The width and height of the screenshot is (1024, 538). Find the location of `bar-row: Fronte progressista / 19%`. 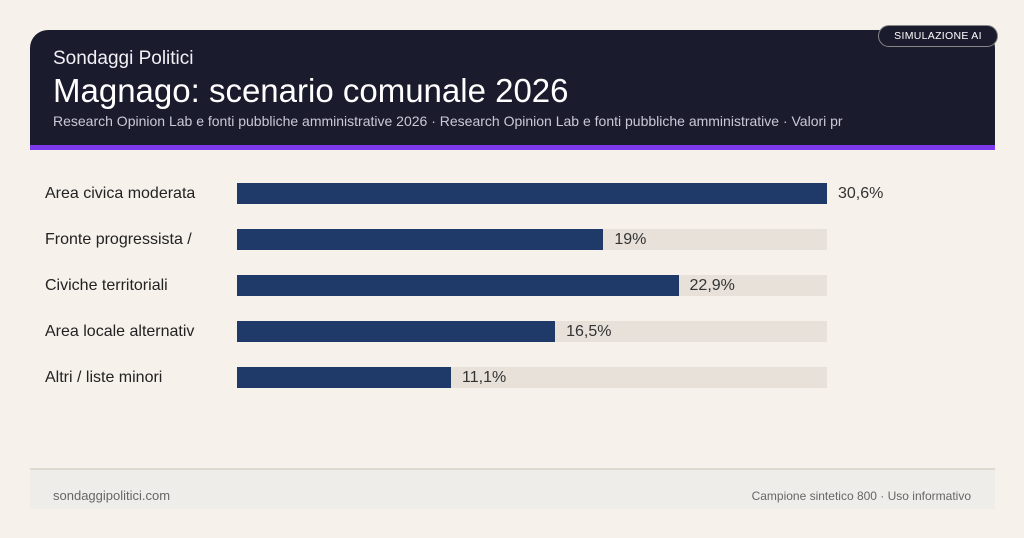

bar-row: Fronte progressista / 19% is located at coordinates (512, 240).